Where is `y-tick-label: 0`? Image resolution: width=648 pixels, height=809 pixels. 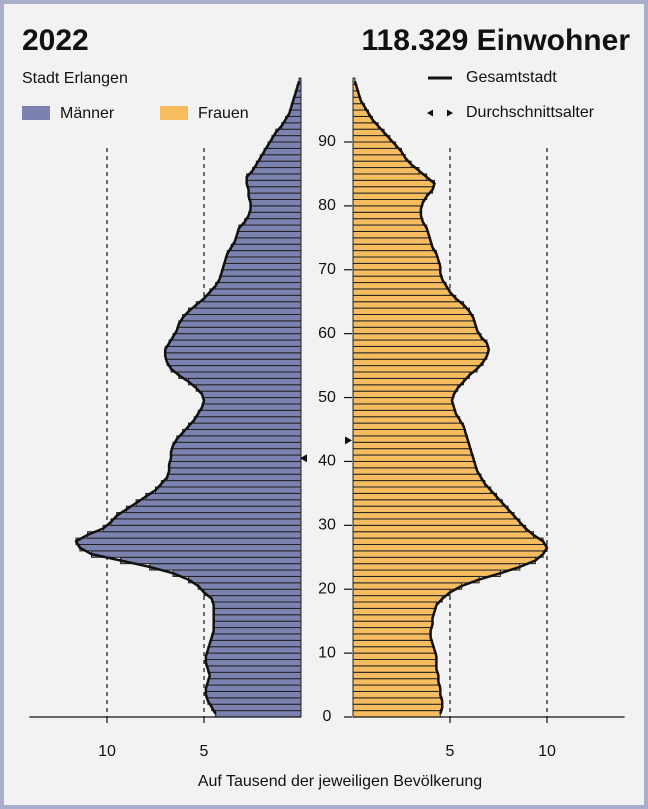
y-tick-label: 0 is located at coordinates (327, 716).